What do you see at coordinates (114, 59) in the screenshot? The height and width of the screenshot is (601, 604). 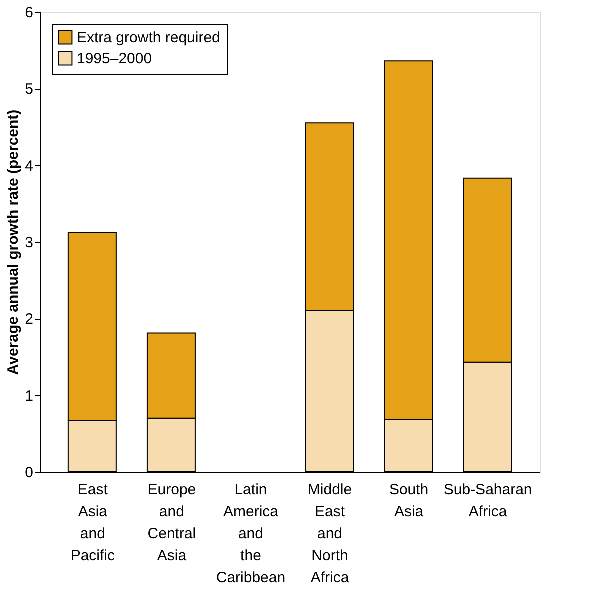 I see `legend-label: 1995–2000` at bounding box center [114, 59].